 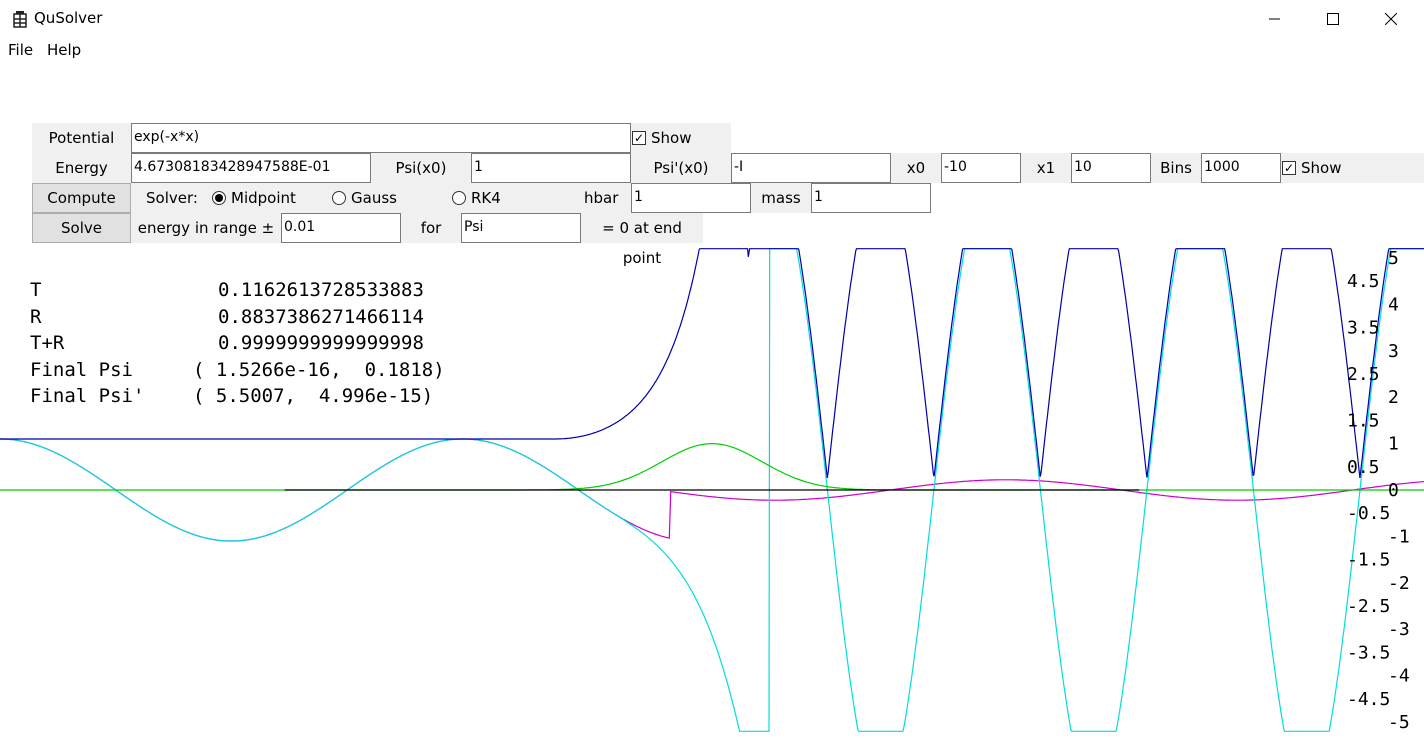 I want to click on y-tick-label: -0.5, so click(x=1368, y=513).